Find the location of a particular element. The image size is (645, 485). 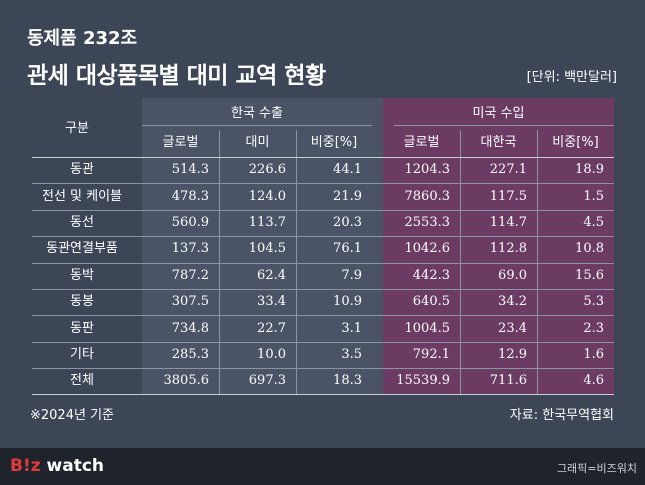

row-label: 동봉 is located at coordinates (82, 302).